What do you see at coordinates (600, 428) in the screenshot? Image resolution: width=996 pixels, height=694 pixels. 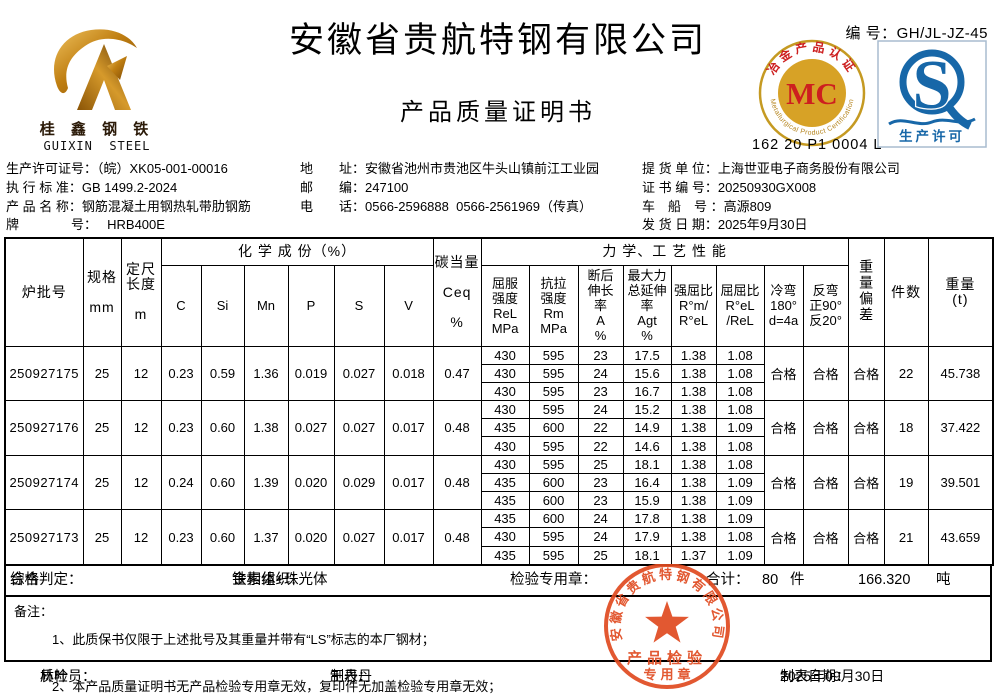 I see `elongation-value-cell: 22` at bounding box center [600, 428].